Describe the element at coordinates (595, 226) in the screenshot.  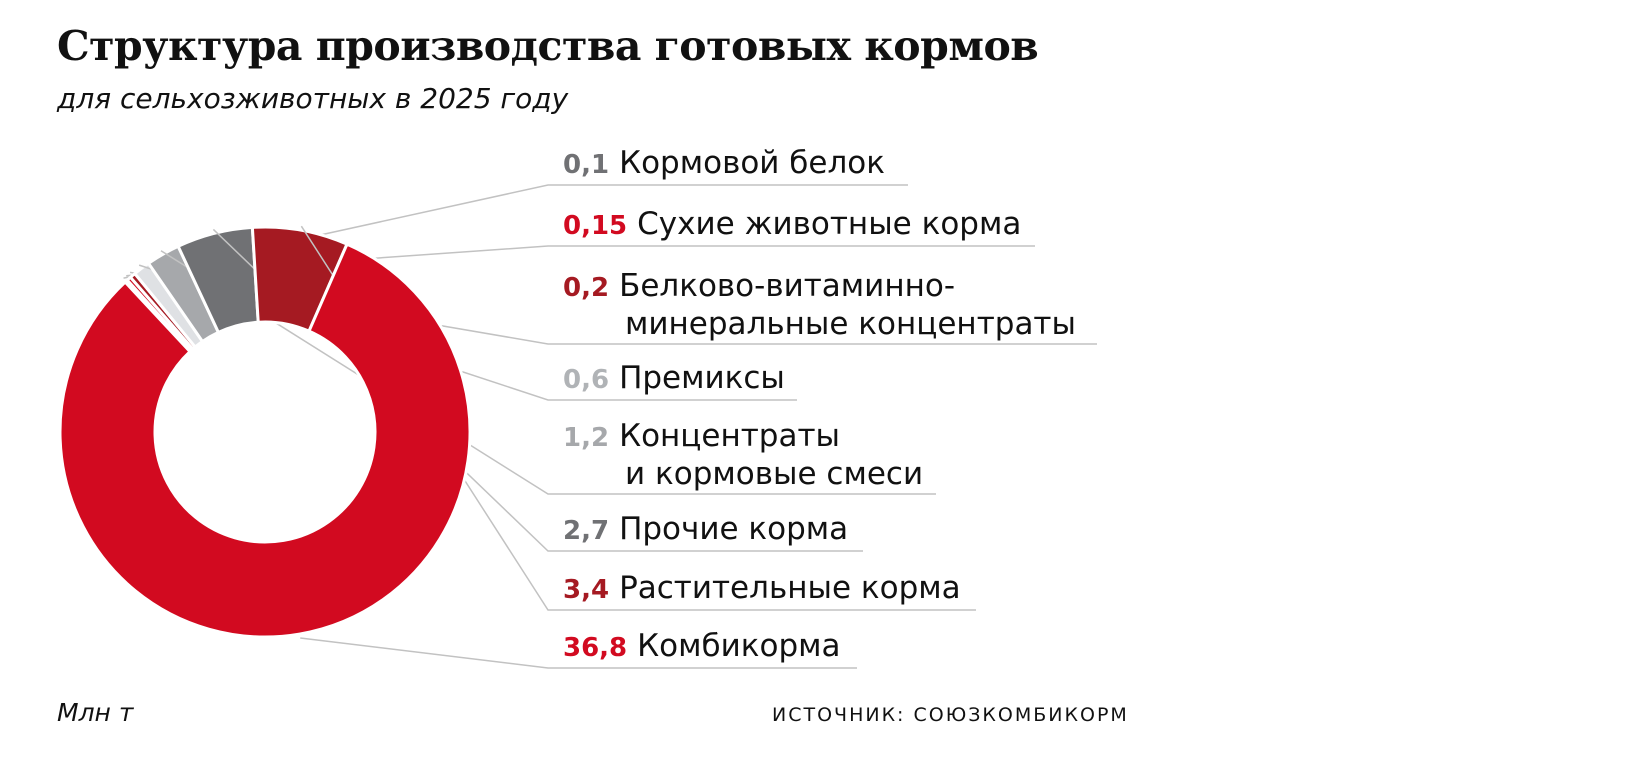
I see `slice-value: 0,15` at that location.